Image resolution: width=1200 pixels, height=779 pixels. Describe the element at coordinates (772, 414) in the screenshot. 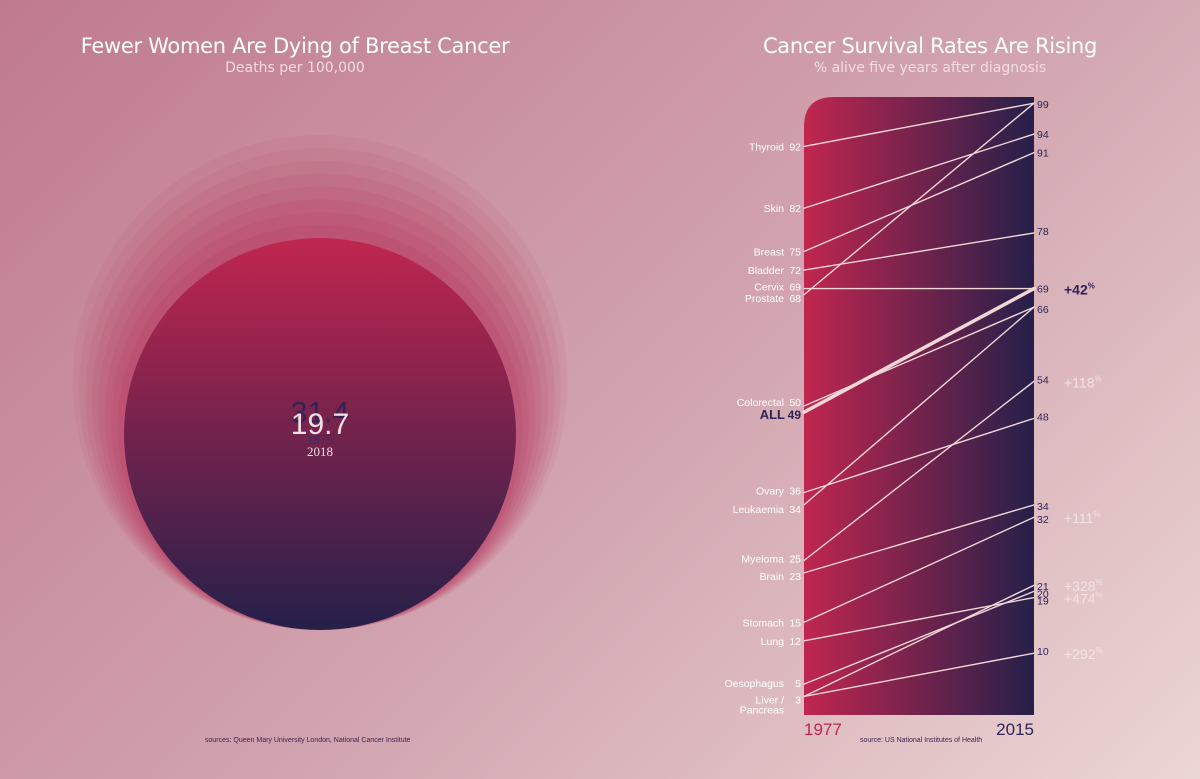

I see `start-name-label-all: ALL` at that location.